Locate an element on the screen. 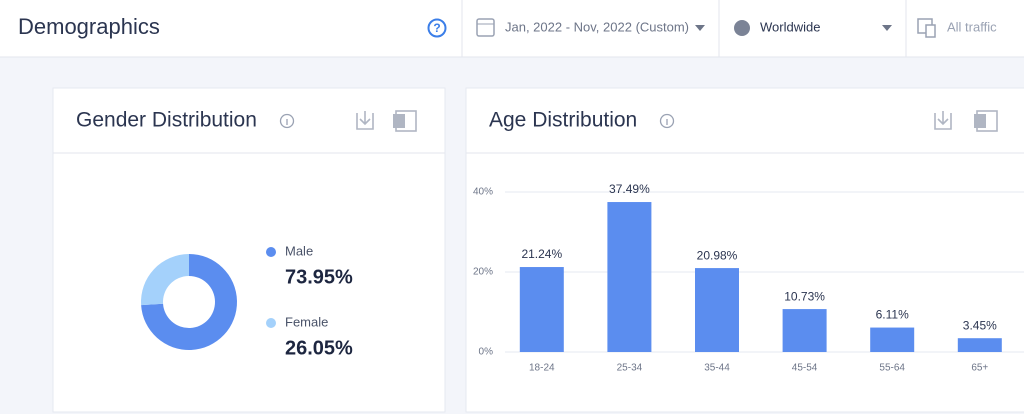 This screenshot has width=1024, height=414. value-label: 20.98% is located at coordinates (717, 255).